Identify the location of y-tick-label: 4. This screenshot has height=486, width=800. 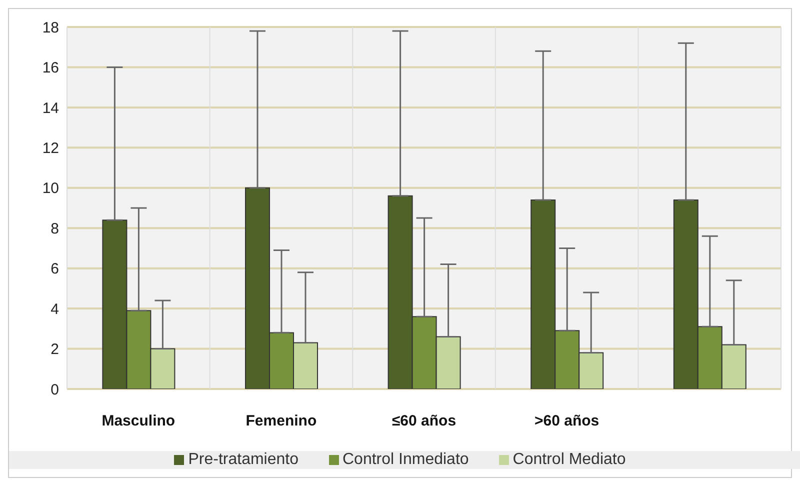
(54, 309).